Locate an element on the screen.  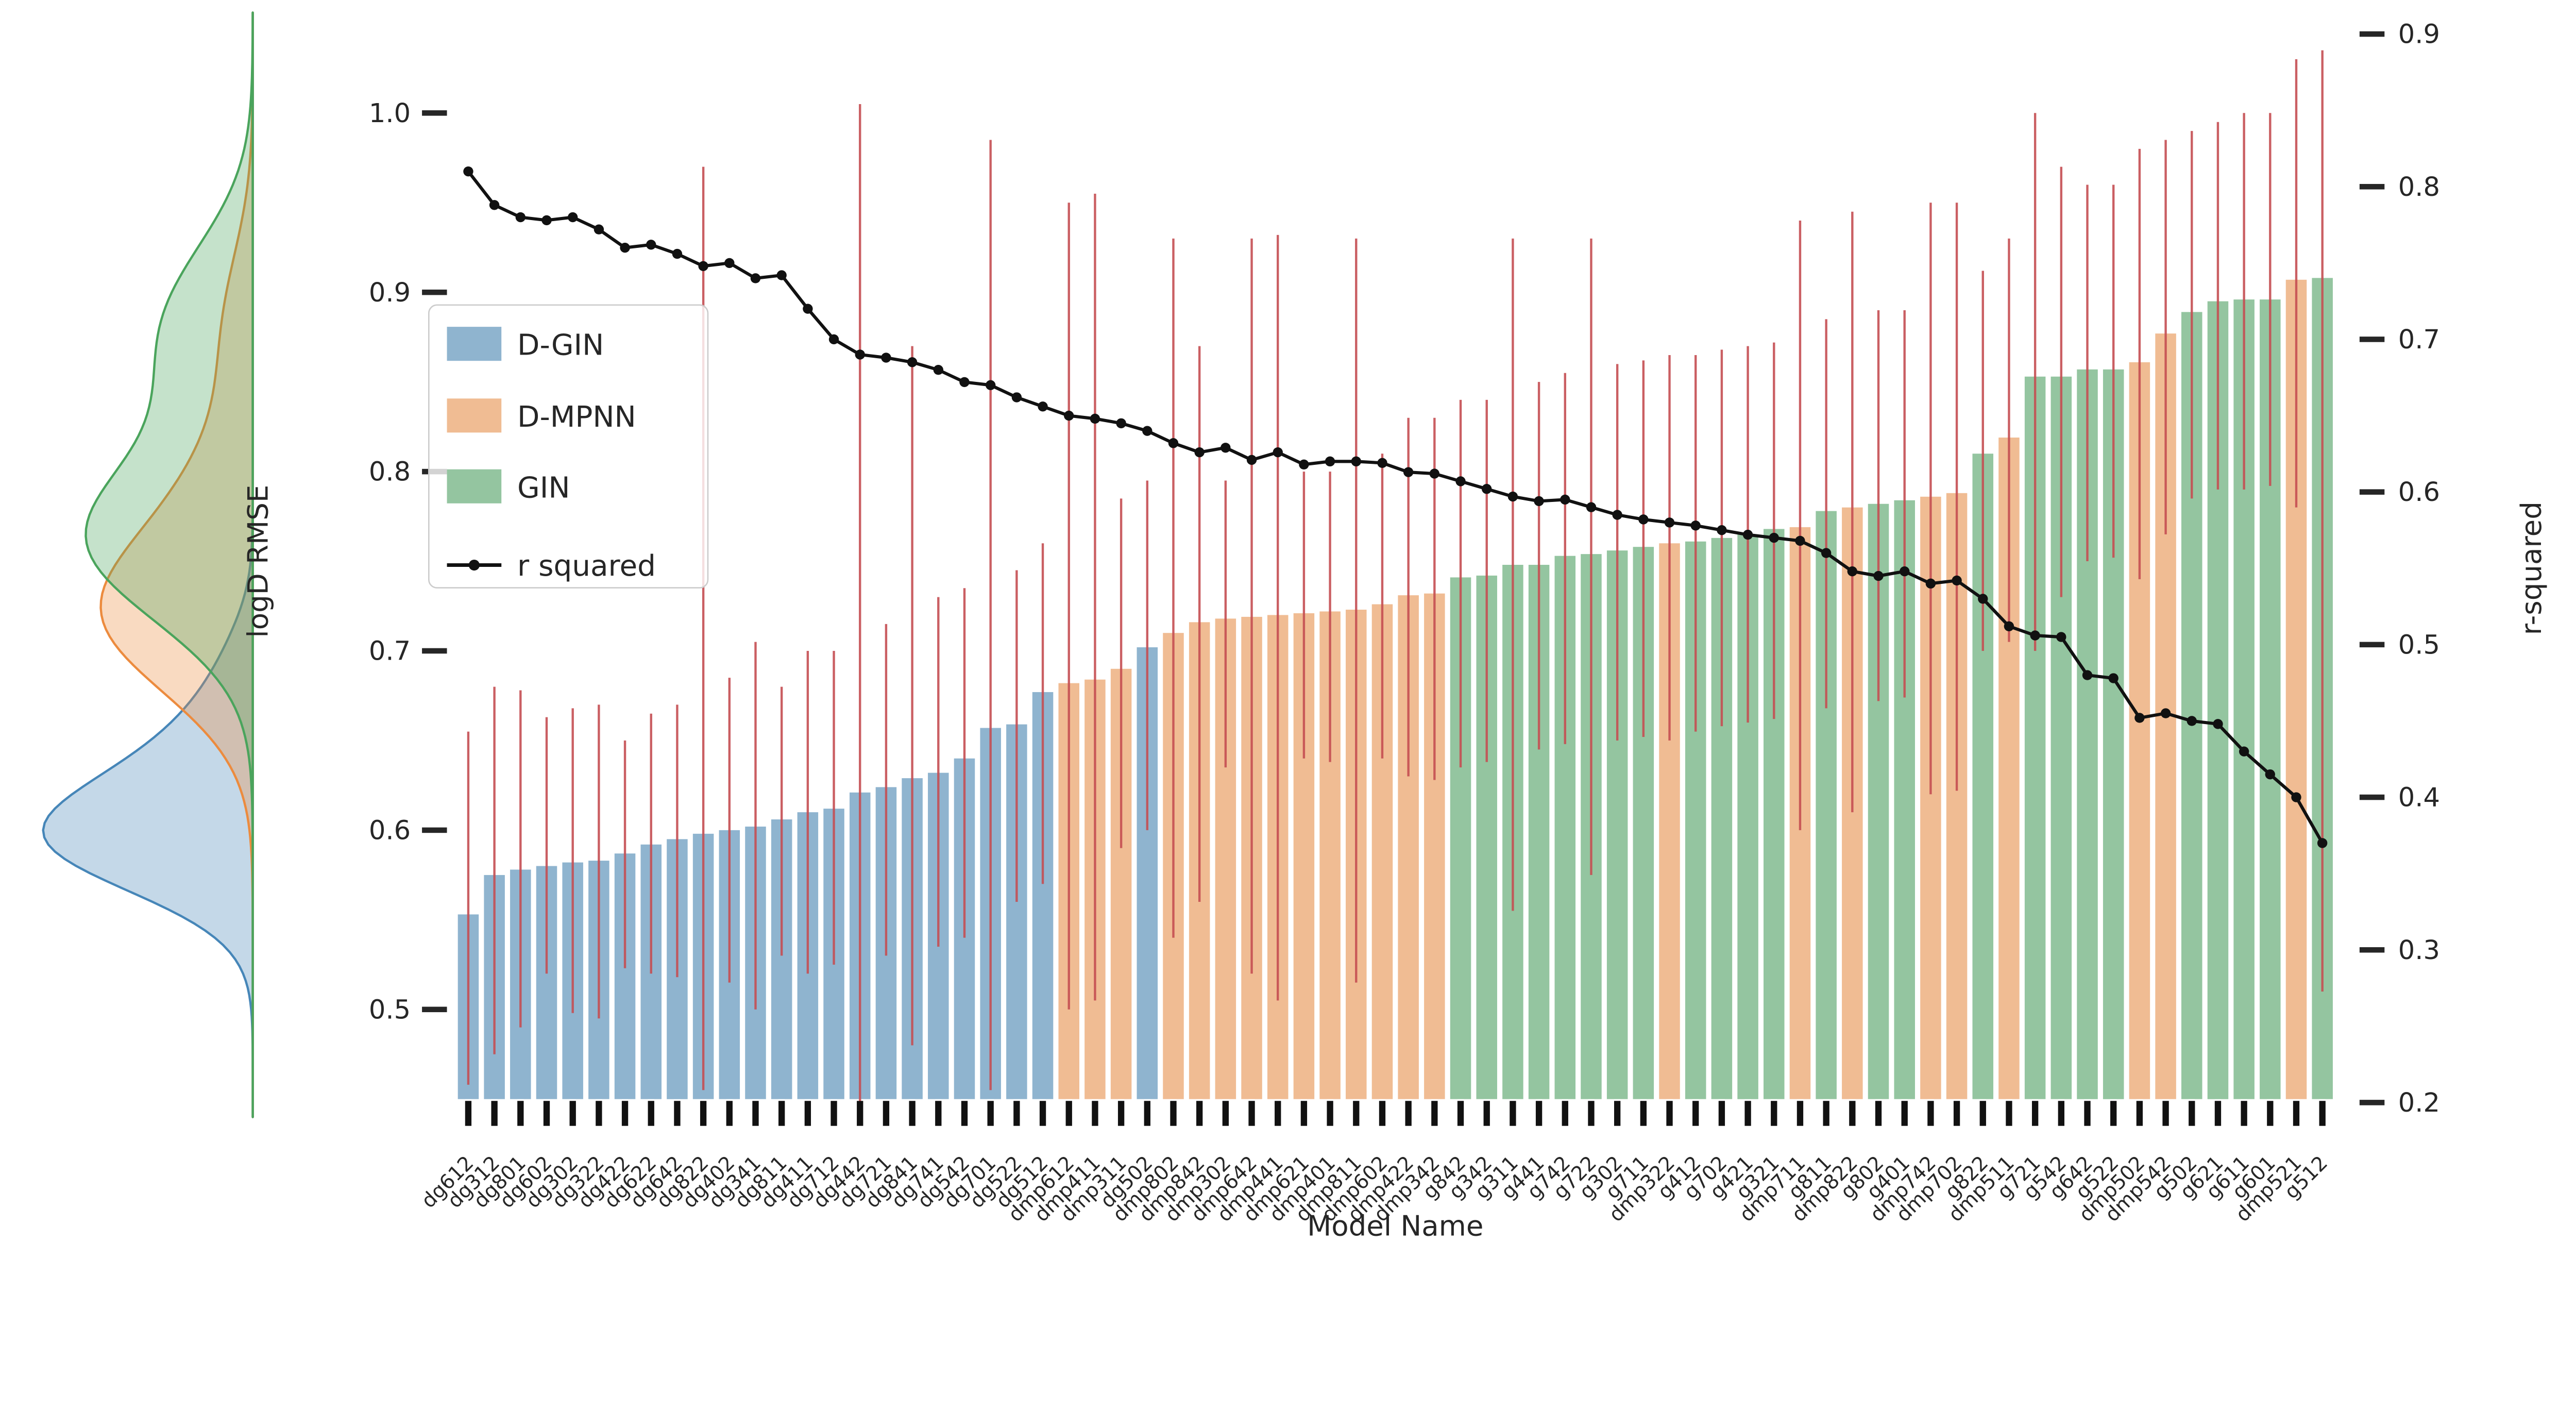
r-squared-point-g842 is located at coordinates (1460, 481).